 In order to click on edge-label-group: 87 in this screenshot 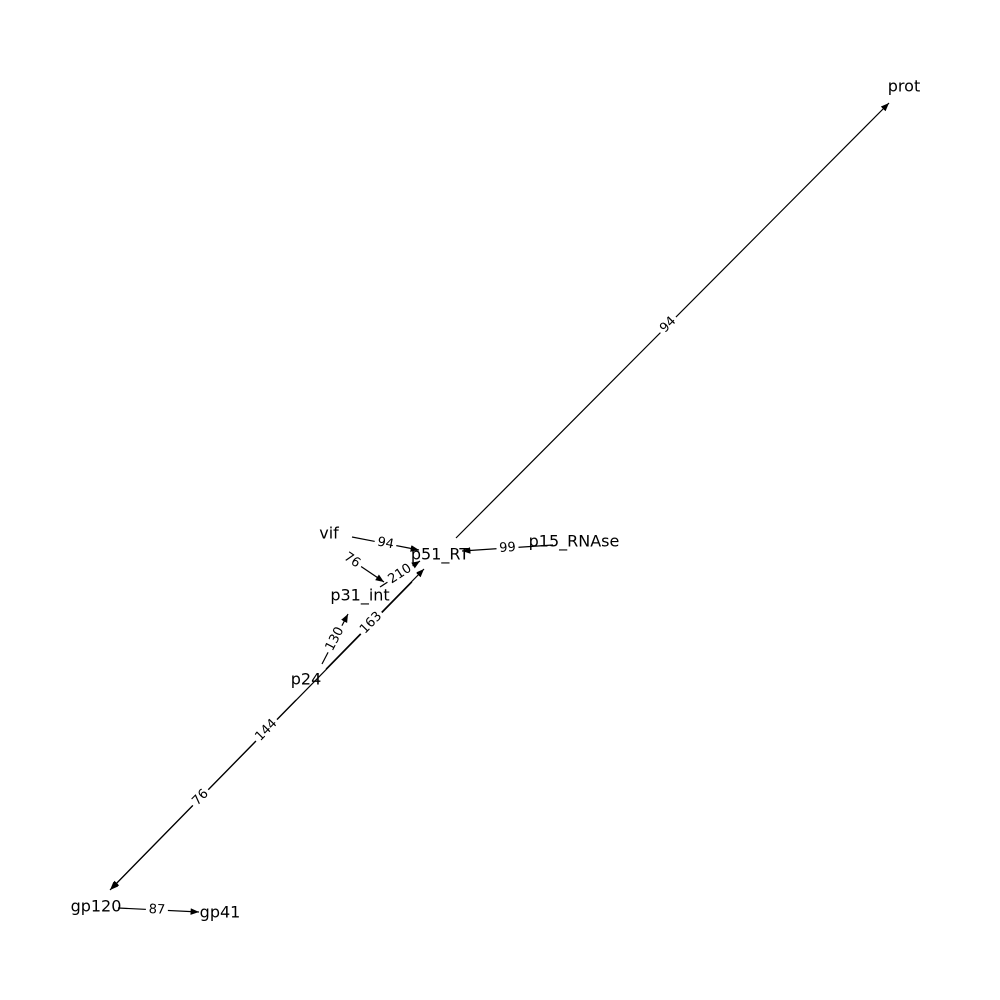, I will do `click(157, 910)`.